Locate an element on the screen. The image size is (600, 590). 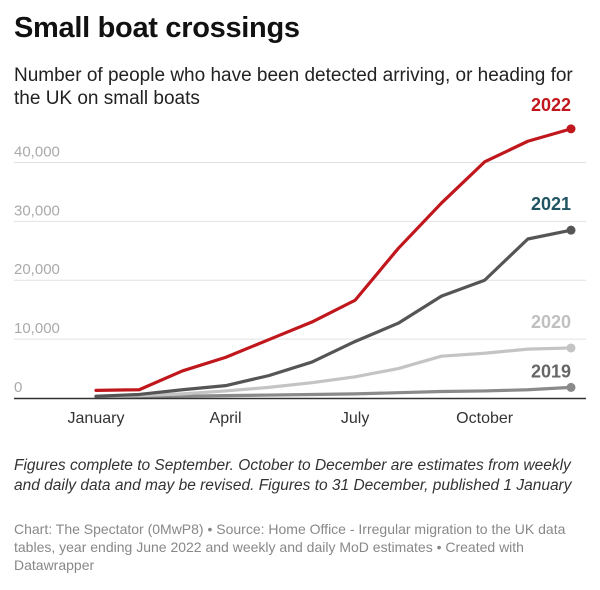
series-endpoint-2020 is located at coordinates (571, 348).